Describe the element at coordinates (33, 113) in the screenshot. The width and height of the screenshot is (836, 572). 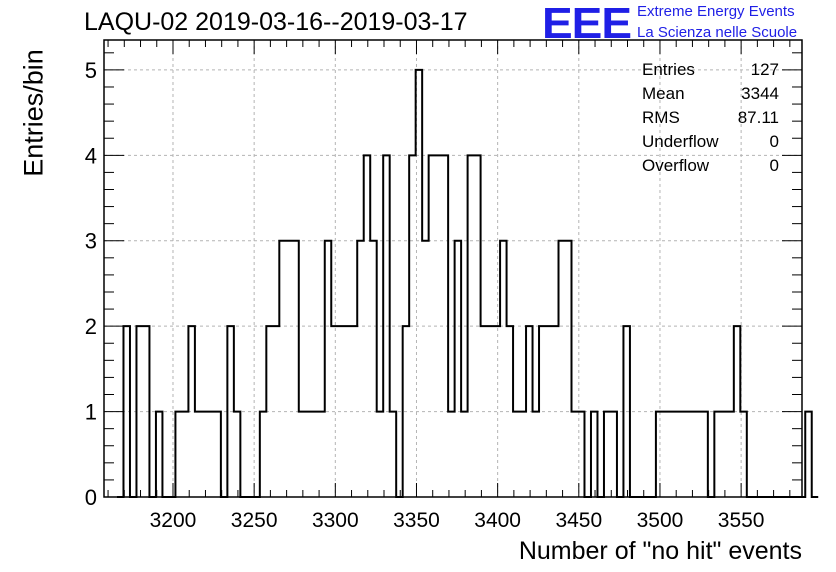
I see `y-axis-label: Entries/bin` at that location.